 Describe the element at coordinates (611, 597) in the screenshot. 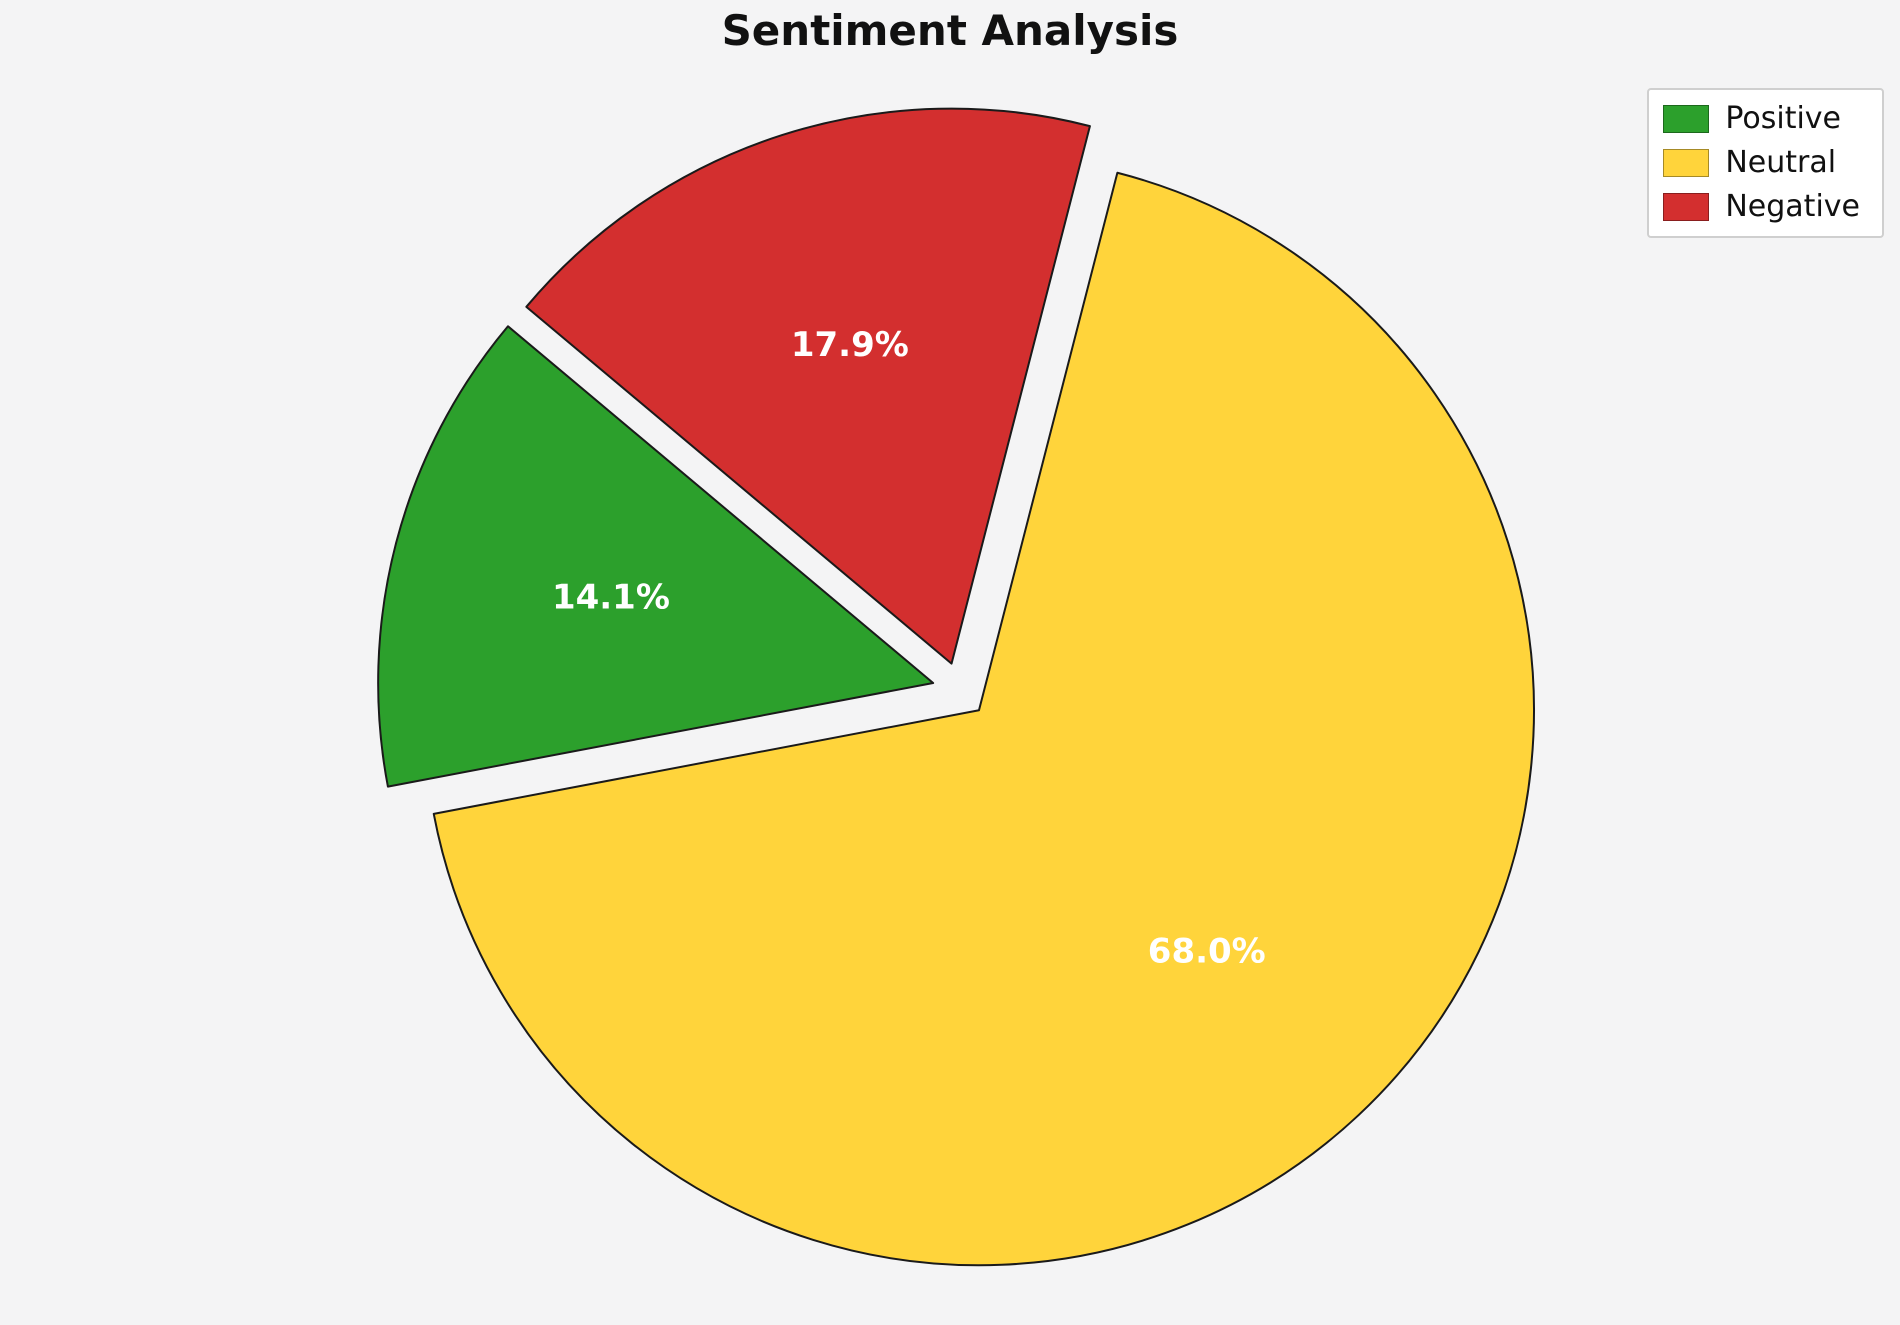

I see `pie-value-label-positive: 14.1%` at that location.